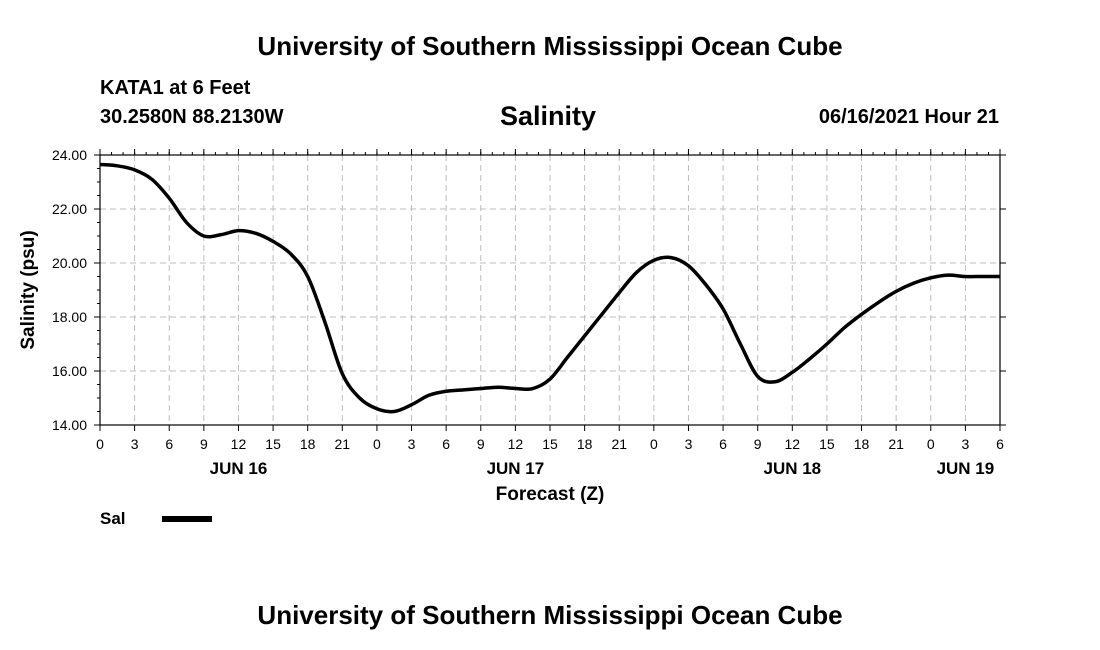 The height and width of the screenshot is (650, 1100). Describe the element at coordinates (113, 518) in the screenshot. I see `legend-label-sal: Sal` at that location.